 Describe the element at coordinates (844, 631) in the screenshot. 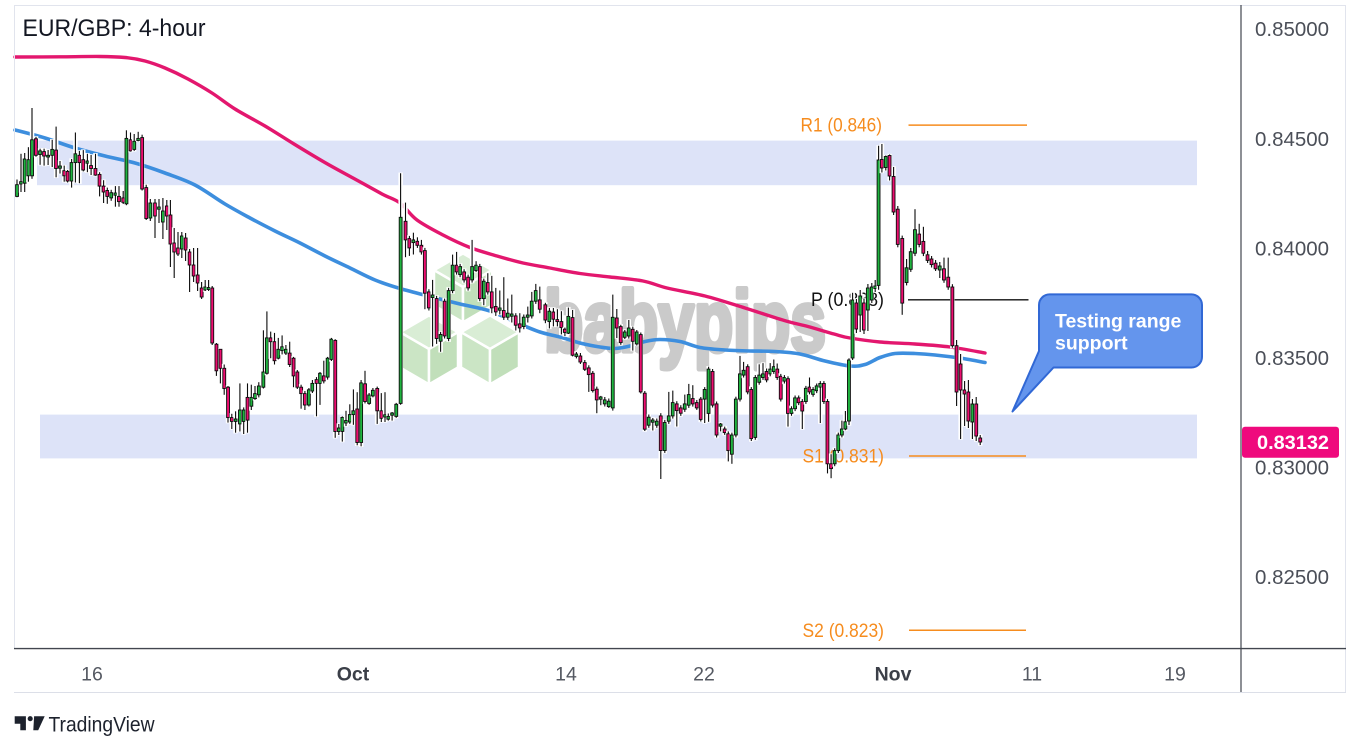

I see `svg-text: S2 (0.823)` at that location.